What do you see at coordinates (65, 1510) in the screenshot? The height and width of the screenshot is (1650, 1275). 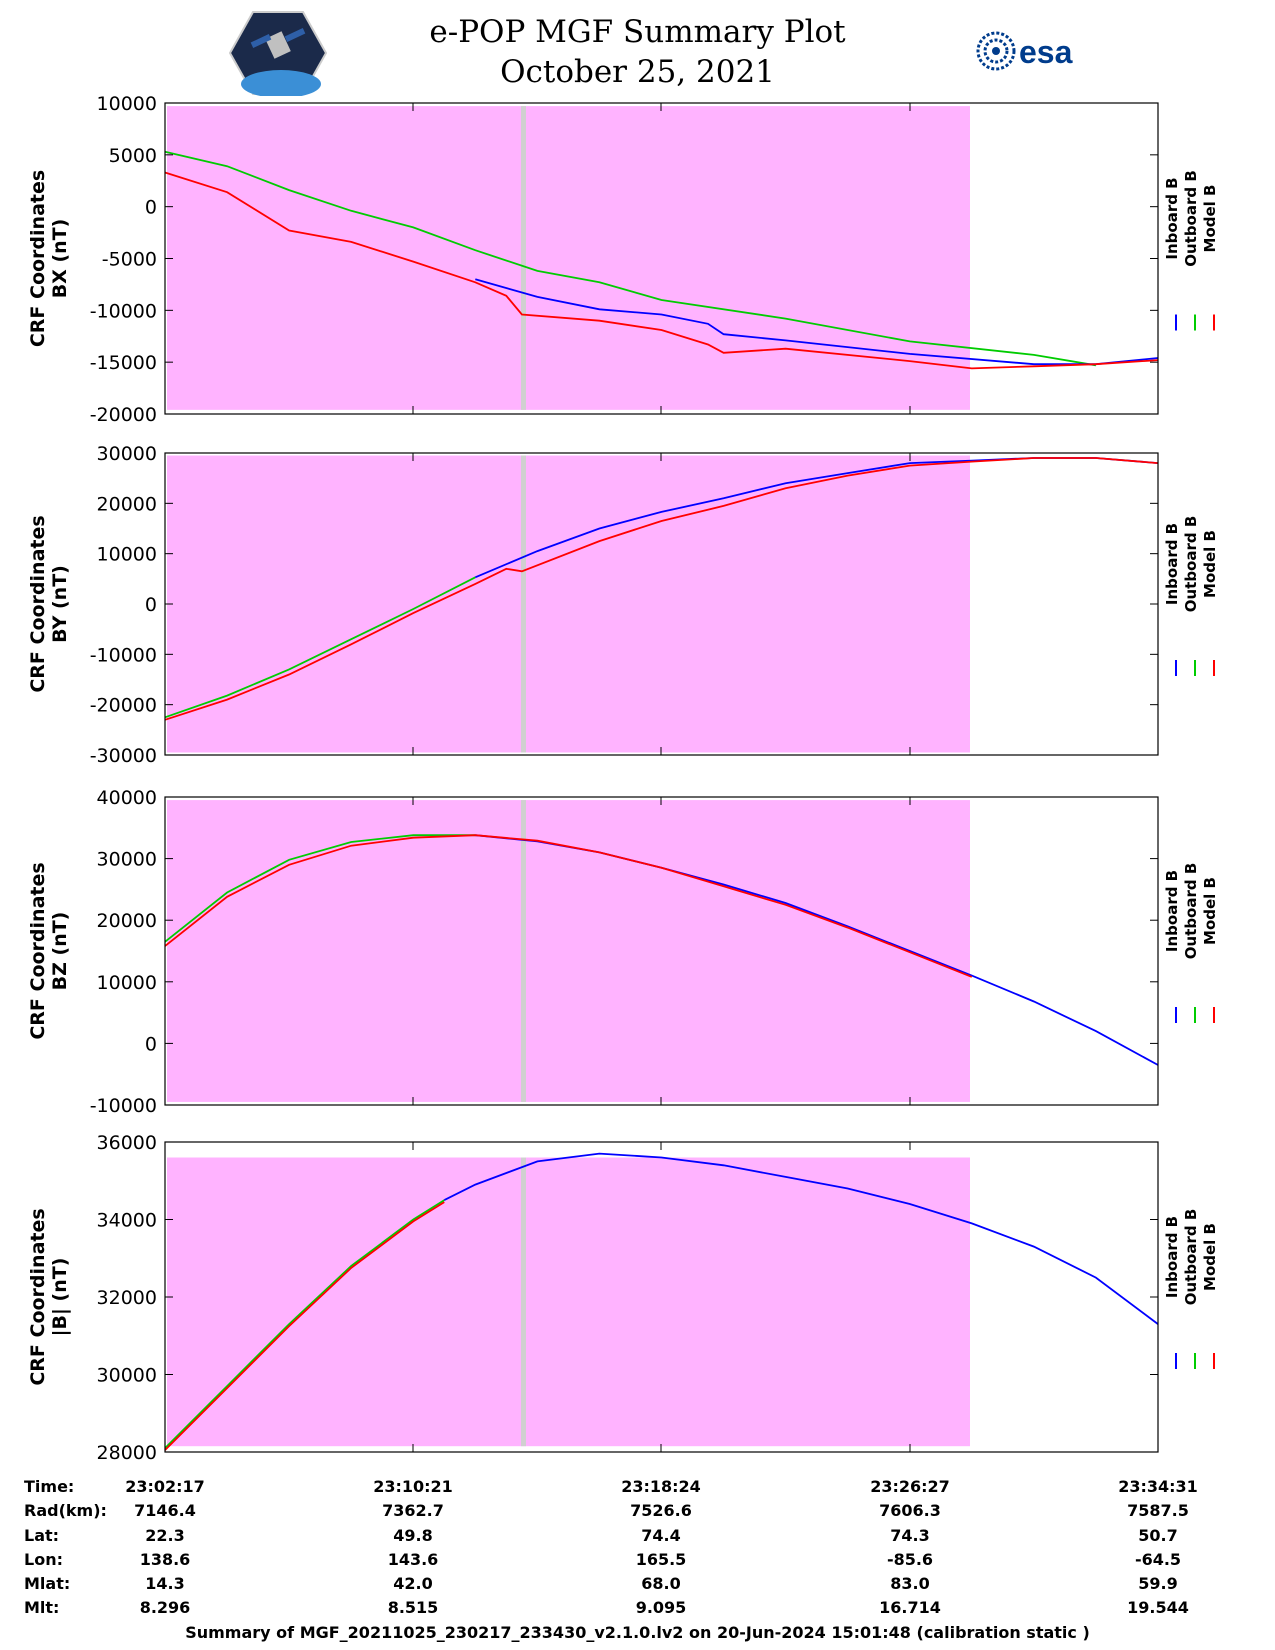 I see `table-row-label: Rad(km):` at bounding box center [65, 1510].